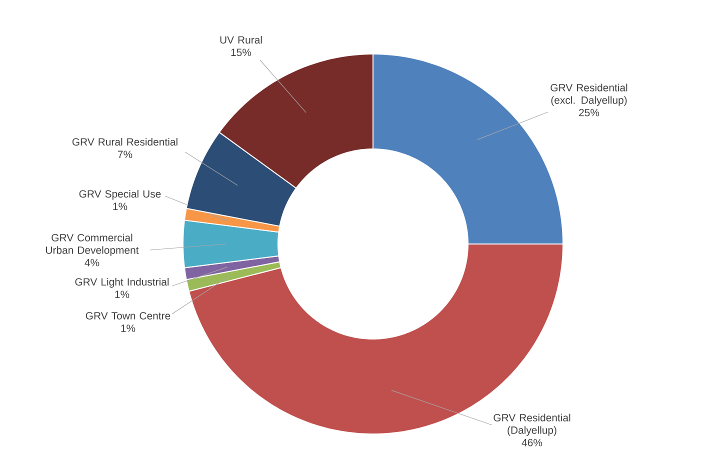 The width and height of the screenshot is (728, 474). I want to click on slice-label: GRV Light Industrial, so click(122, 283).